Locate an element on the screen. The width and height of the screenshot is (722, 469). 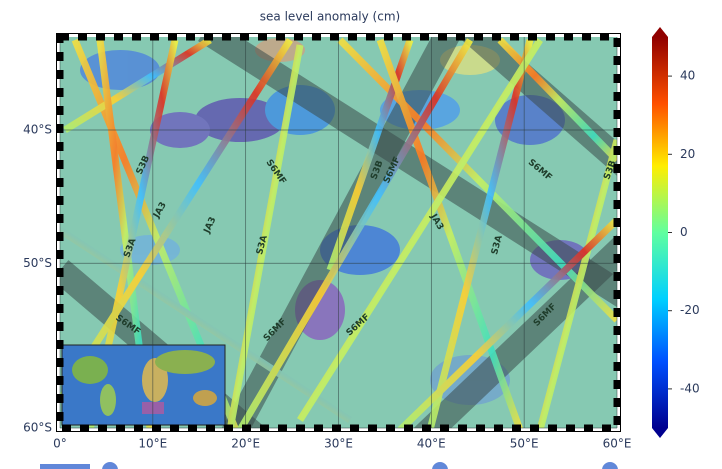
x-tick-label: 20°E is located at coordinates (245, 444).